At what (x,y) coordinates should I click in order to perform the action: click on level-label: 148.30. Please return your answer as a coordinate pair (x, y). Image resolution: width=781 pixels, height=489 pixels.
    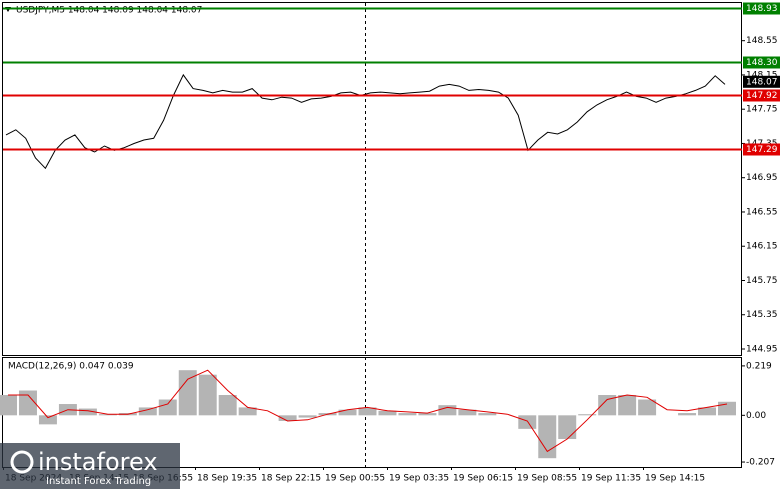
    Looking at the image, I should click on (762, 63).